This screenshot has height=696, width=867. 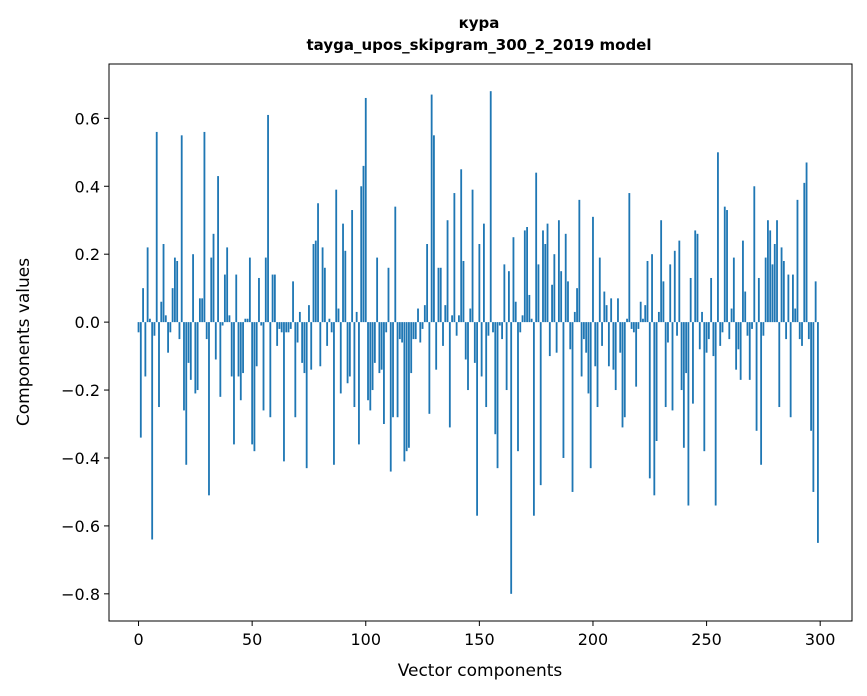 What do you see at coordinates (706, 639) in the screenshot?
I see `x-tick-label: 250` at bounding box center [706, 639].